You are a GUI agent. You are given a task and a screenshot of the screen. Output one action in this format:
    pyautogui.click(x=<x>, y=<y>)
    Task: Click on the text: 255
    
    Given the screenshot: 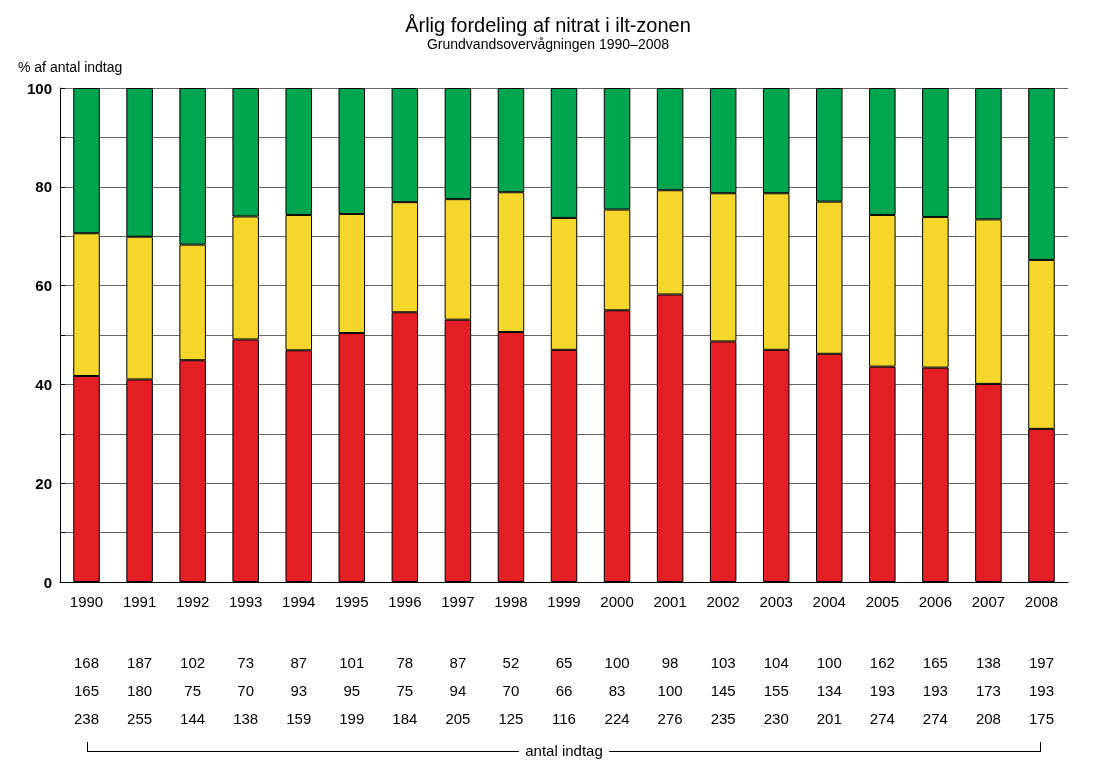 What is the action you would take?
    pyautogui.click(x=140, y=718)
    